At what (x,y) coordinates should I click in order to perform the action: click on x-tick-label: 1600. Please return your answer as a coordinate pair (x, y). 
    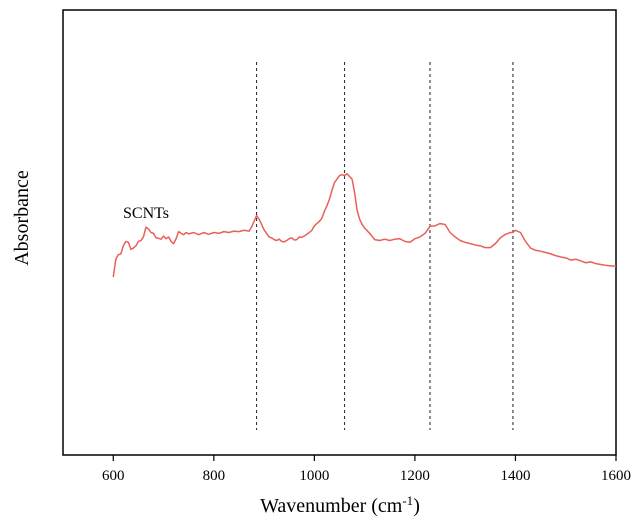
    Looking at the image, I should click on (616, 476).